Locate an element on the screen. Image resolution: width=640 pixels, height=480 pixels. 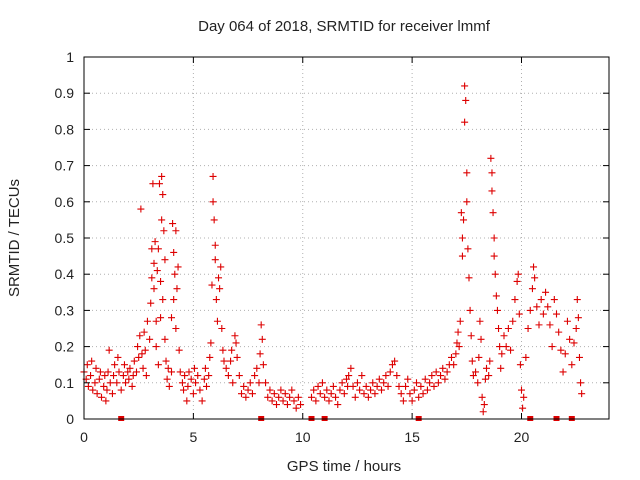
y-tick-label: 0.7 is located at coordinates (65, 166).